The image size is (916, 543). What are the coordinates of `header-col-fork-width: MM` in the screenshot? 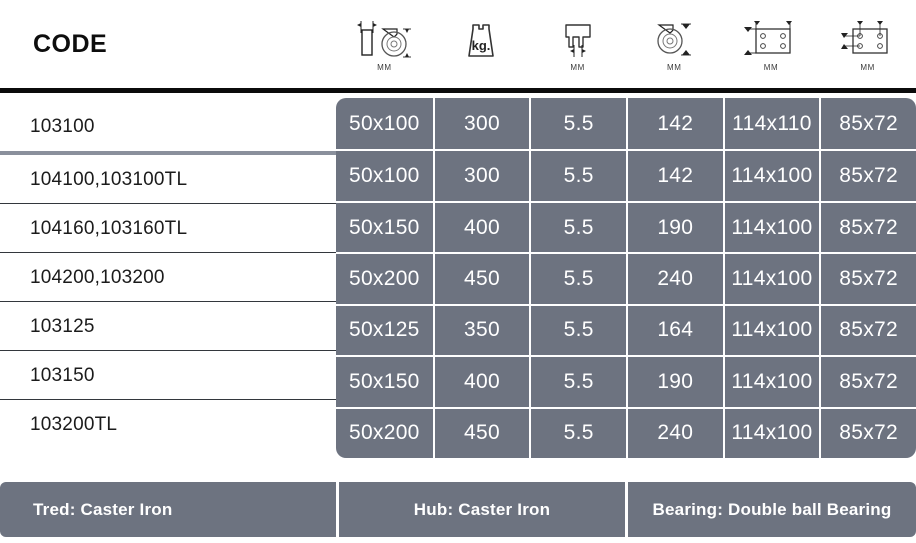 It's located at (577, 44).